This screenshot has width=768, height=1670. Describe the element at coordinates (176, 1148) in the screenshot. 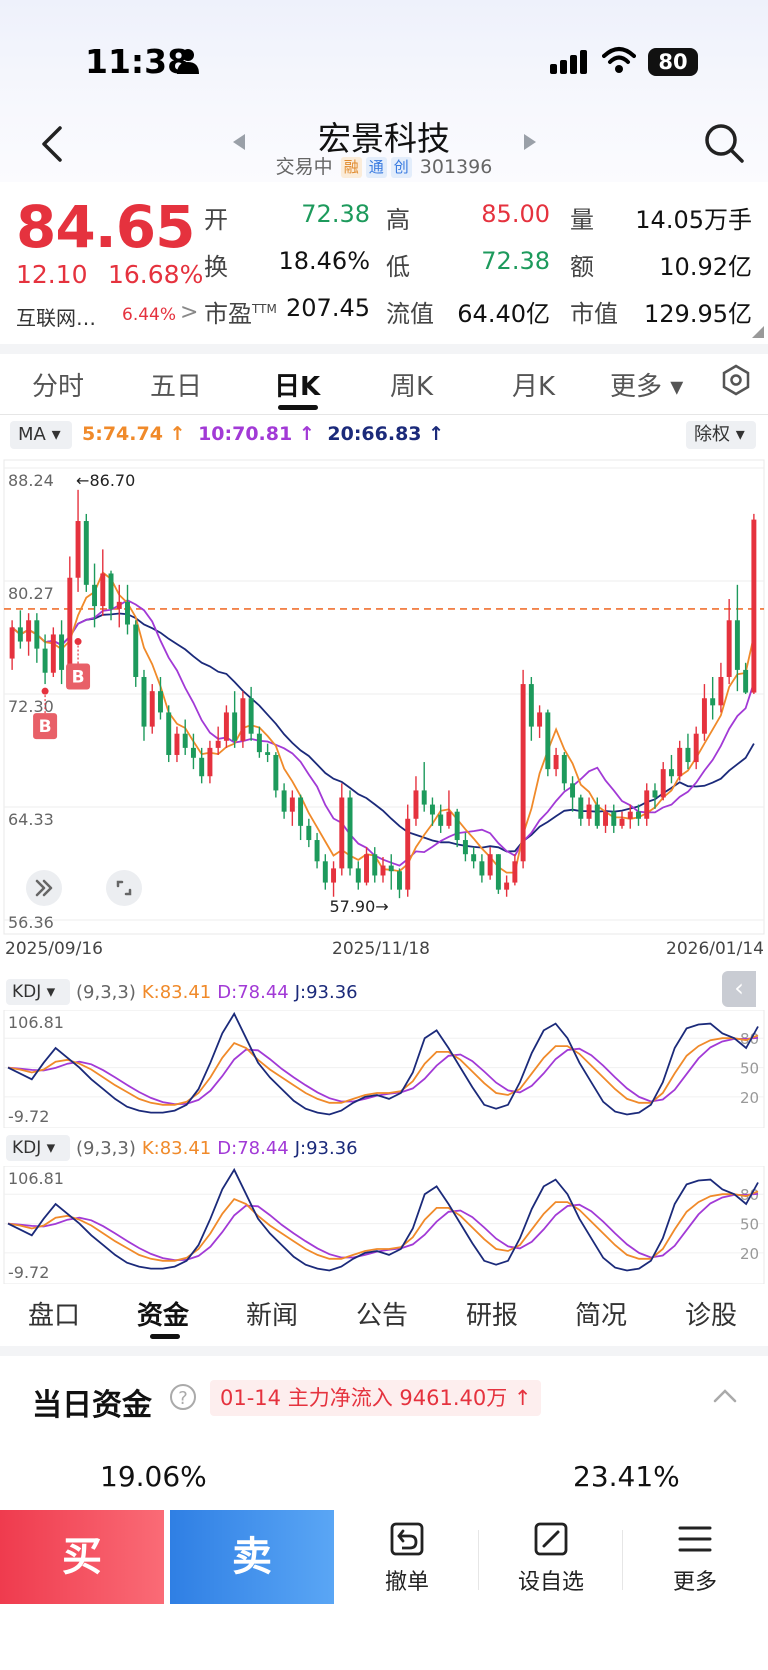

I see `kdj-k-value: K:83.41` at that location.